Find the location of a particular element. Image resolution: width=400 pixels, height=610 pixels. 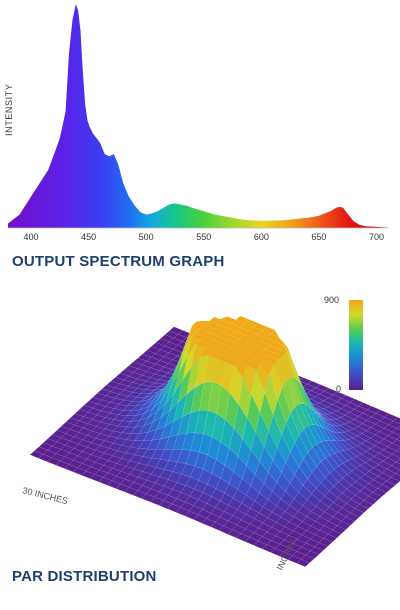

spectrum-tick-label: 650 is located at coordinates (318, 237).